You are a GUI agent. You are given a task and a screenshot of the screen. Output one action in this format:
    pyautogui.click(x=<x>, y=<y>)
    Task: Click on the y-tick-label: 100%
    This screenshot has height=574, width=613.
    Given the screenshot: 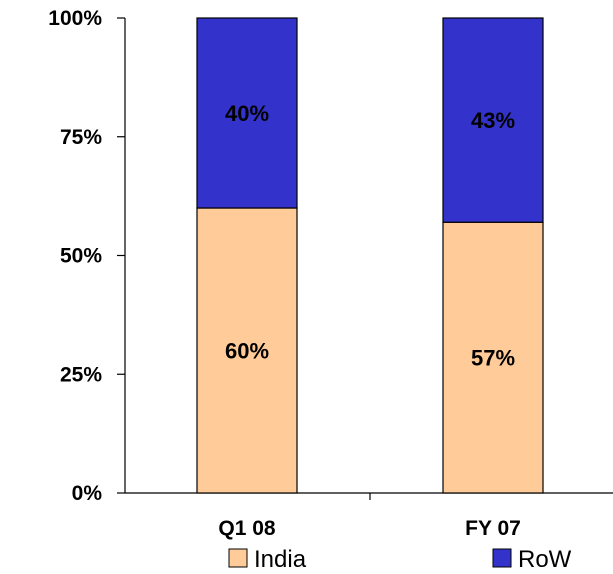 What is the action you would take?
    pyautogui.click(x=75, y=18)
    